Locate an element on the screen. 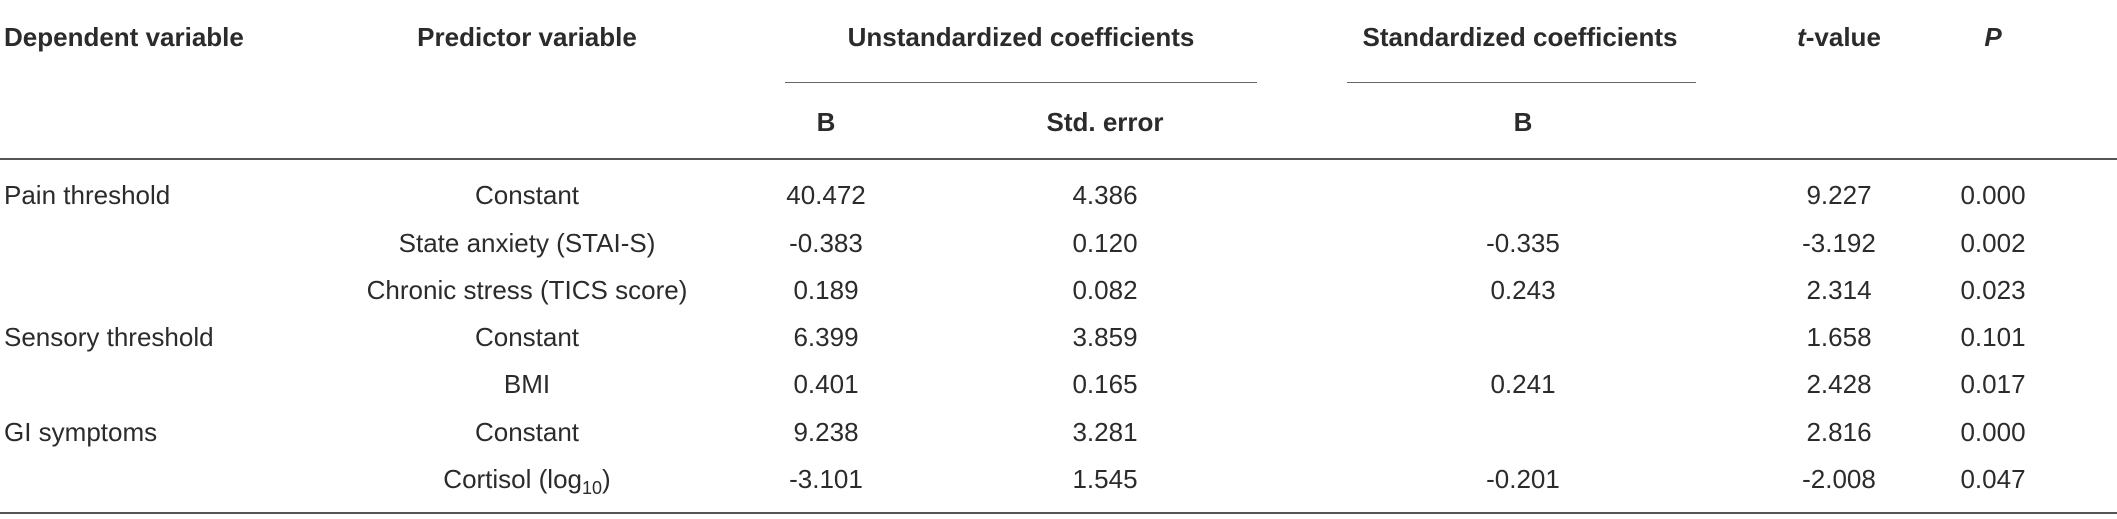 The width and height of the screenshot is (2117, 519). table-cell-se: 0.120 is located at coordinates (1105, 243).